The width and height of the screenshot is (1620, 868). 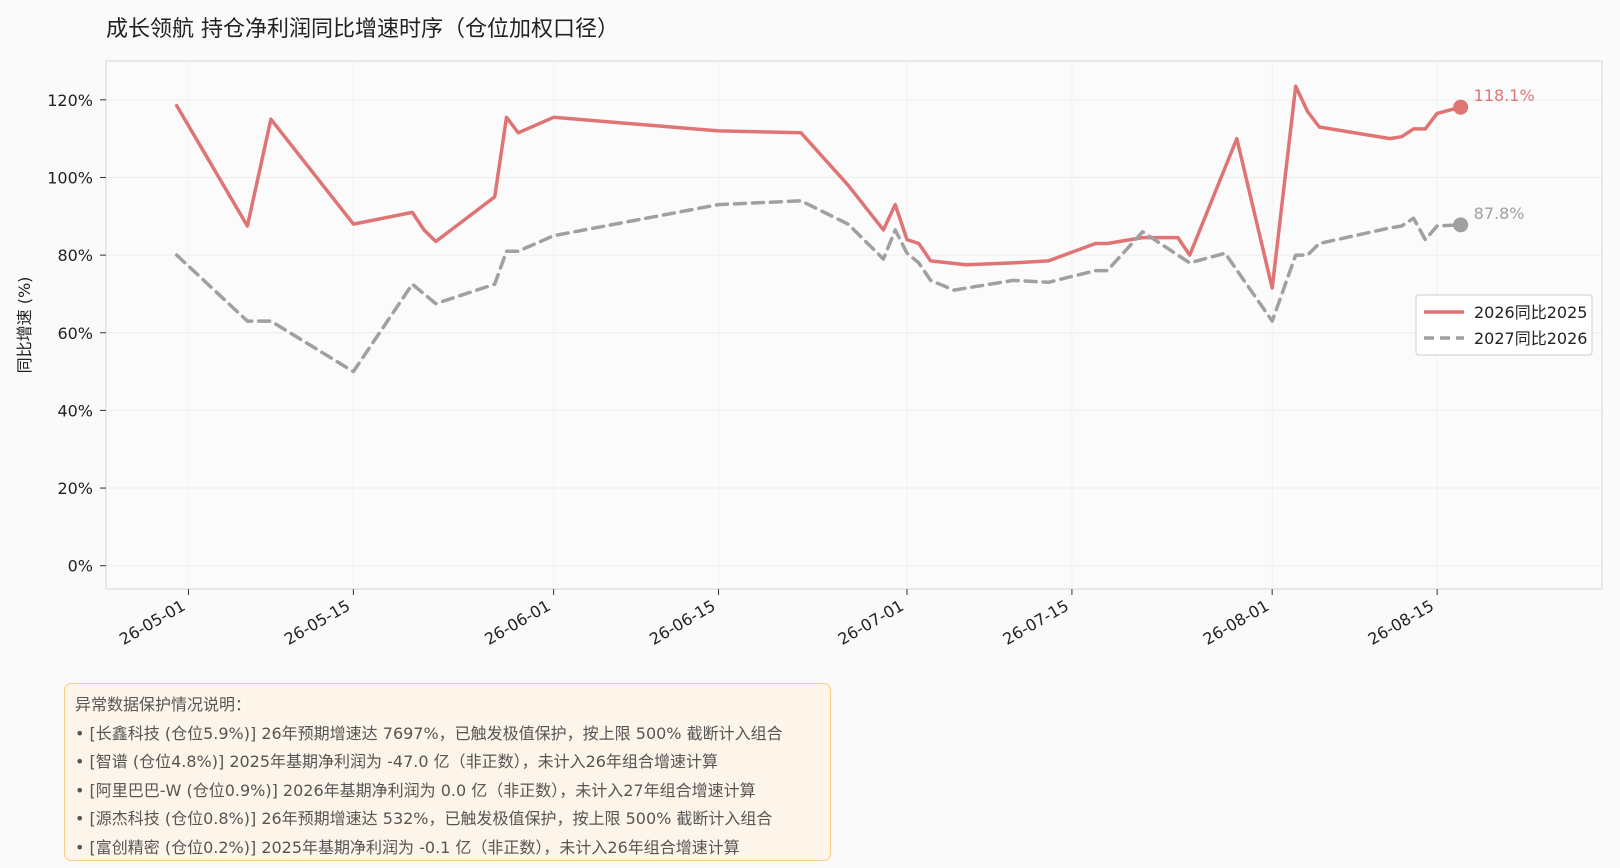 What do you see at coordinates (1036, 622) in the screenshot?
I see `x-tick-label: 26-07-15` at bounding box center [1036, 622].